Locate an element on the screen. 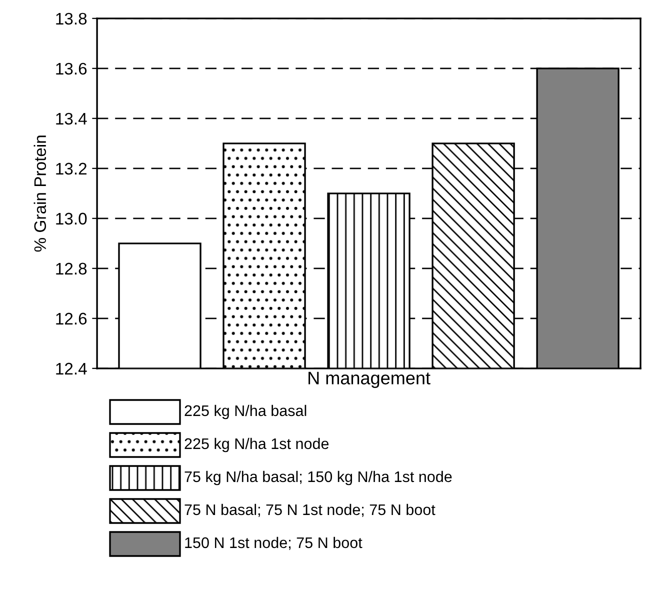 This screenshot has width=647, height=614. legend-label: 225 kg N/ha 1st node is located at coordinates (256, 445).